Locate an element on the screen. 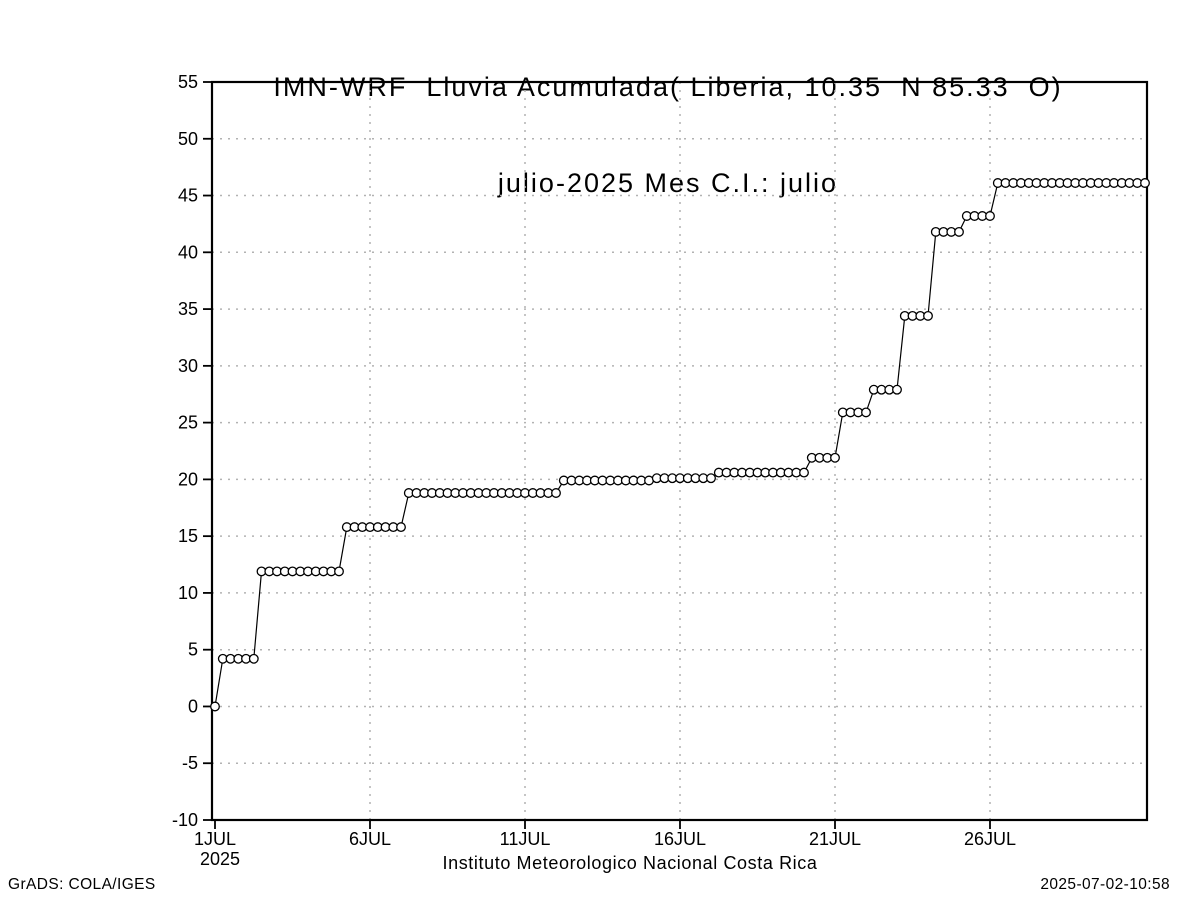  y-tick-label: 50 is located at coordinates (188, 139).